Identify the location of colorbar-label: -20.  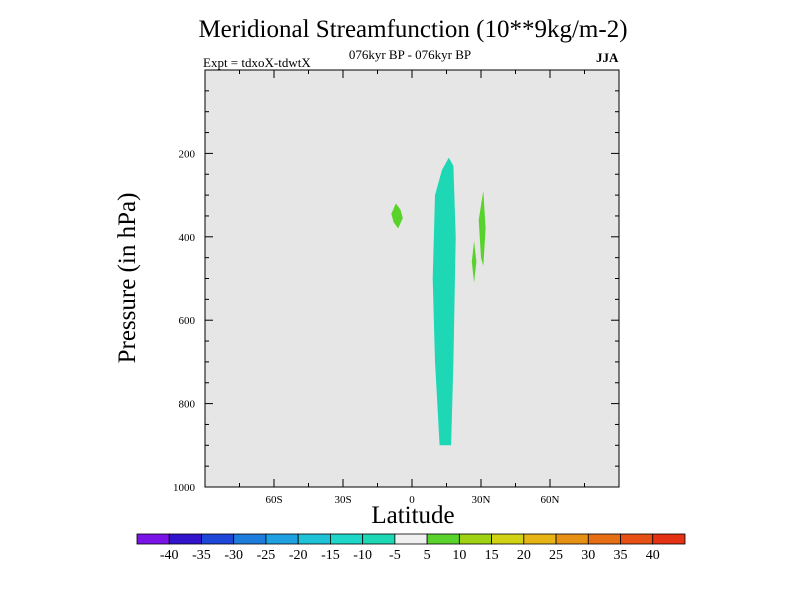
(298, 555).